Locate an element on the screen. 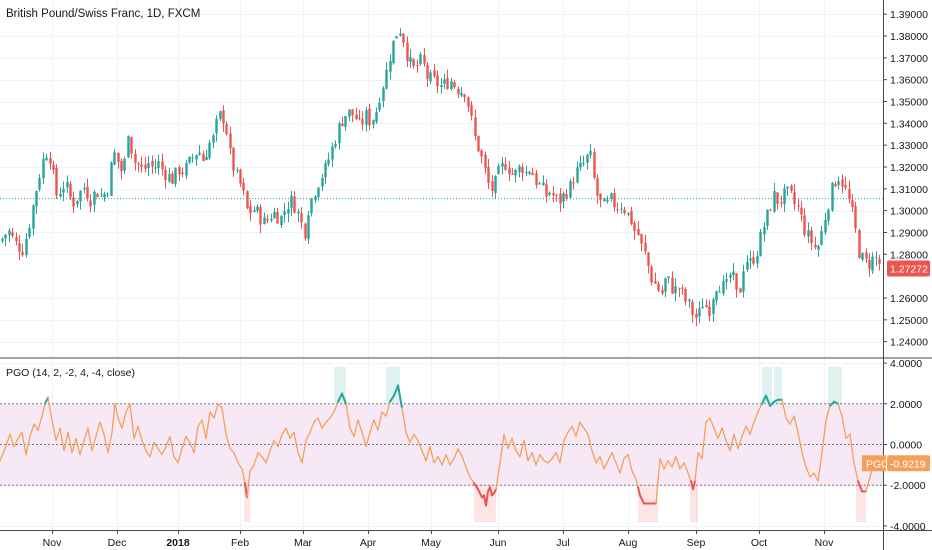 Image resolution: width=932 pixels, height=550 pixels. pgo-axis: 4.0000 2.0000 0.0000 -2.0000 -4.0000 is located at coordinates (904, 445).